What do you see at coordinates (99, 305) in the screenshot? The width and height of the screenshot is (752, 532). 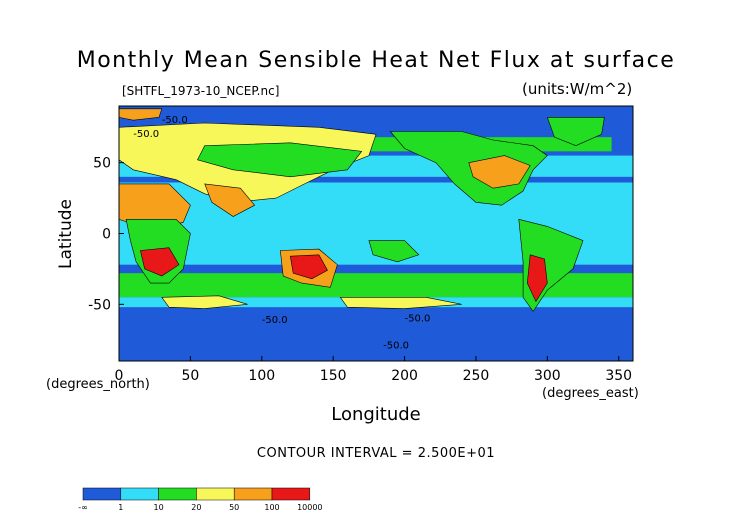 I see `y-tick-label: -50` at bounding box center [99, 305].